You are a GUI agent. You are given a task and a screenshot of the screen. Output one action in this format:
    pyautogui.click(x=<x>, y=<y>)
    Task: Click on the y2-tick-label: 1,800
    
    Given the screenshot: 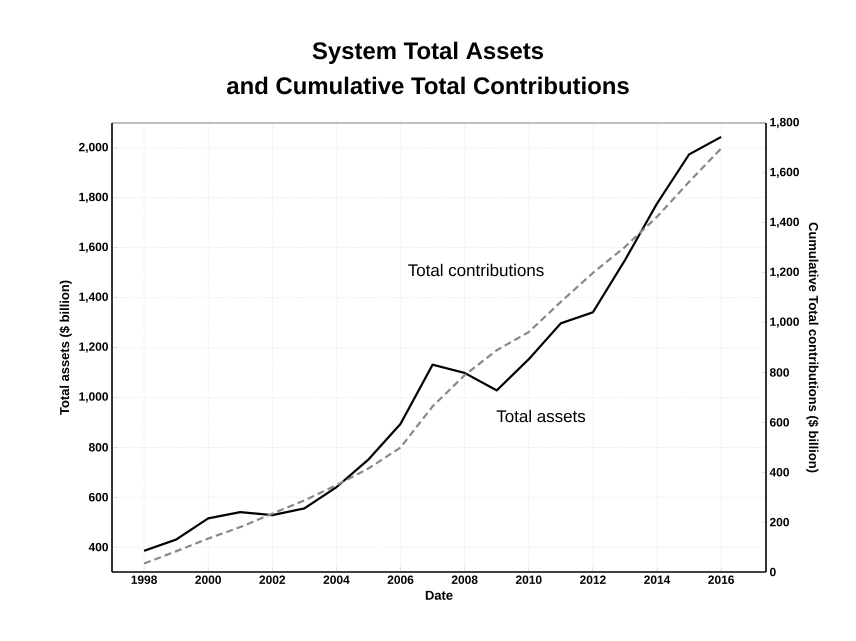 What is the action you would take?
    pyautogui.click(x=784, y=123)
    